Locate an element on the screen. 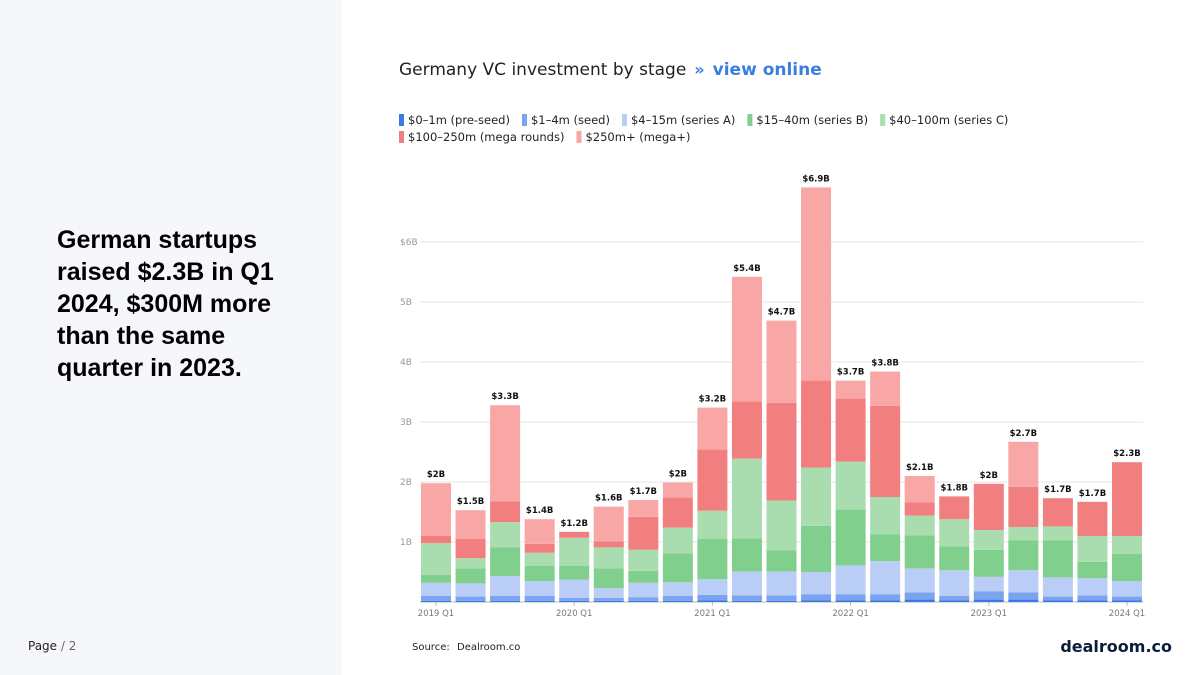  value-label: $3.2B is located at coordinates (712, 400).